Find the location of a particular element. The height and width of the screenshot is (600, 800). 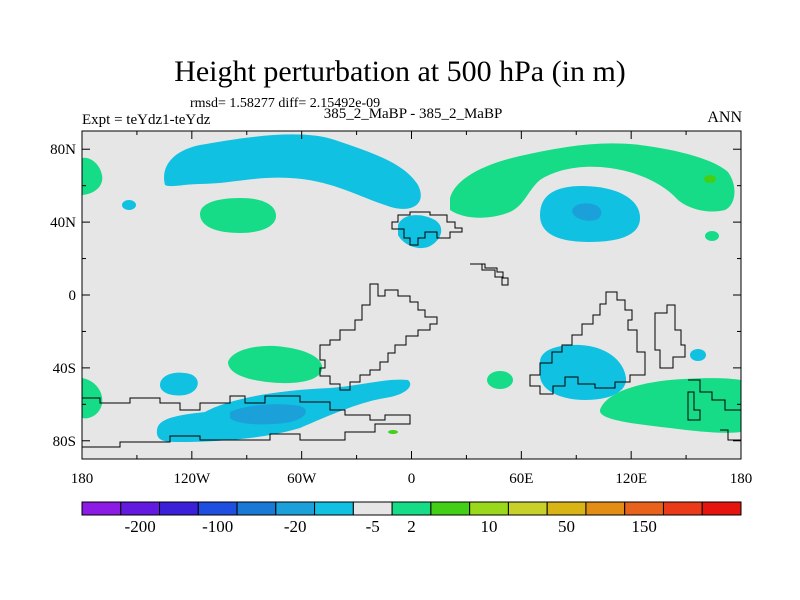

colorbar is located at coordinates (411, 508).